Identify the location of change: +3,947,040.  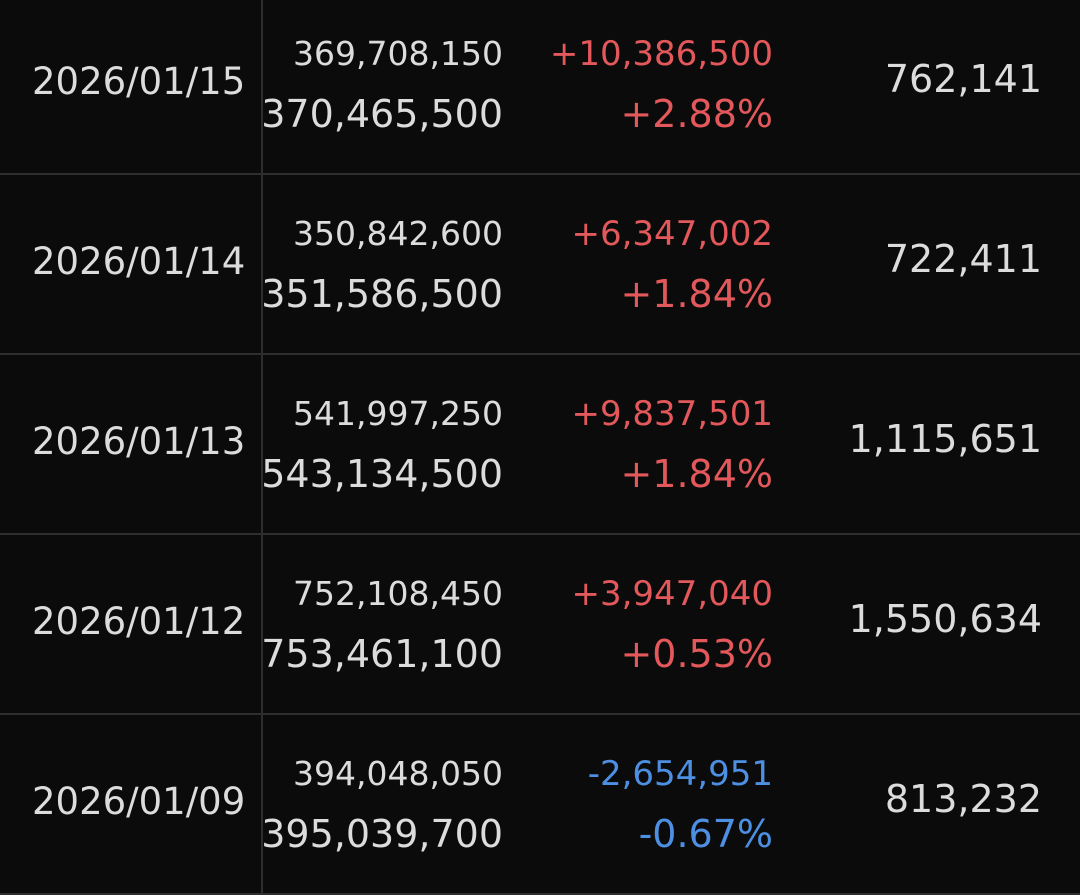
(672, 594).